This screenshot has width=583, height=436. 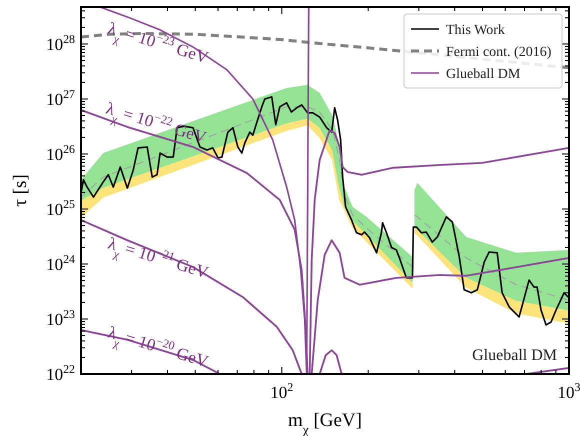 What do you see at coordinates (61, 153) in the screenshot?
I see `y-tick-label: 10$^{26}$` at bounding box center [61, 153].